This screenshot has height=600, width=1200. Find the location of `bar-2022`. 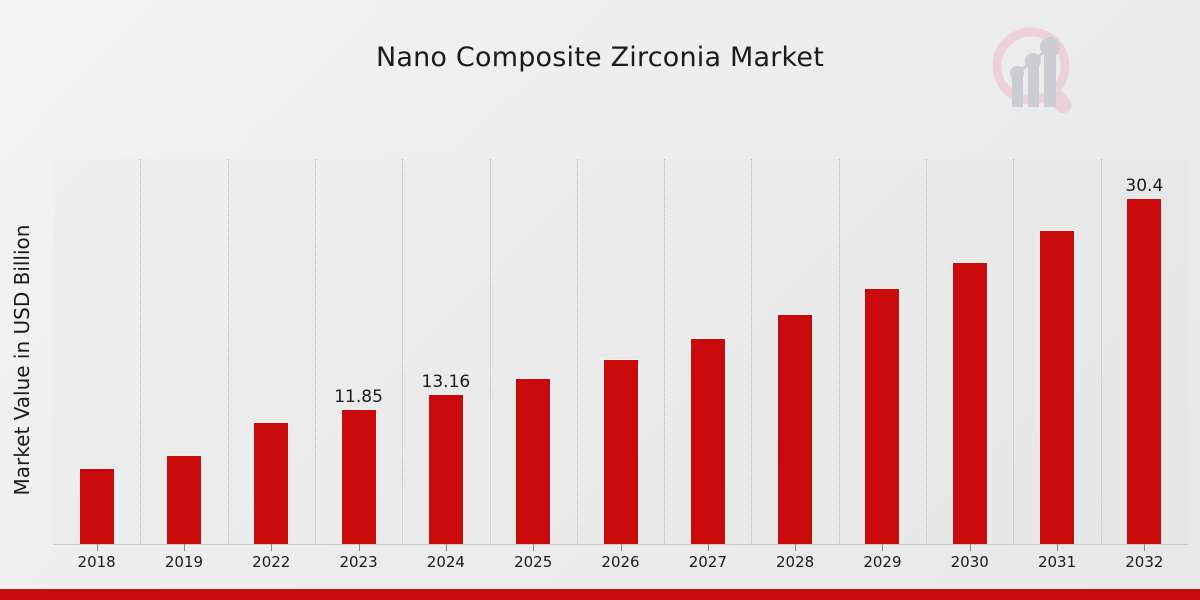

bar-2022 is located at coordinates (271, 483).